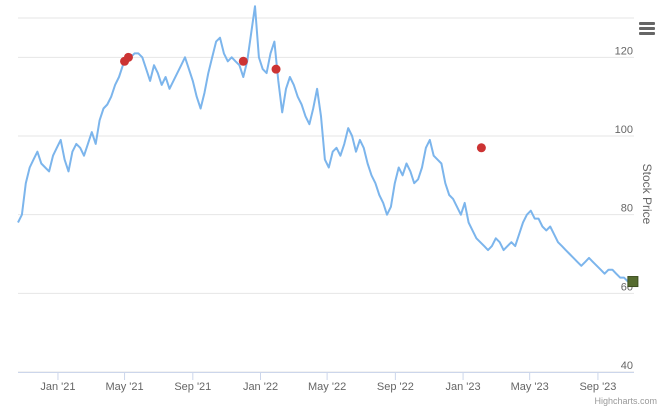 The height and width of the screenshot is (416, 668). What do you see at coordinates (124, 387) in the screenshot?
I see `x-tick-label: May '21` at bounding box center [124, 387].